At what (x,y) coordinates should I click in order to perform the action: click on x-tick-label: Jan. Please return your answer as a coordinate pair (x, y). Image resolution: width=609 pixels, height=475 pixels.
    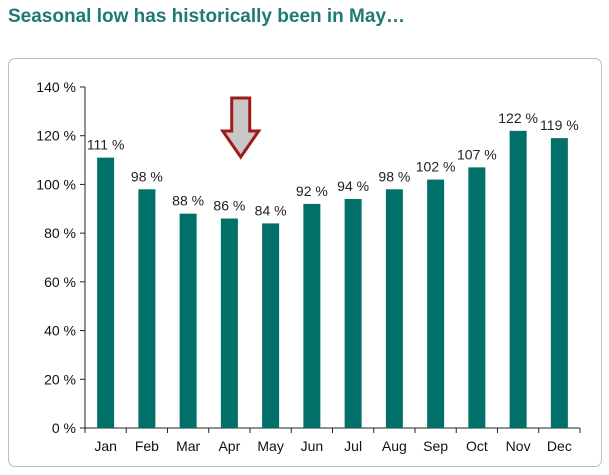
    Looking at the image, I should click on (105, 446).